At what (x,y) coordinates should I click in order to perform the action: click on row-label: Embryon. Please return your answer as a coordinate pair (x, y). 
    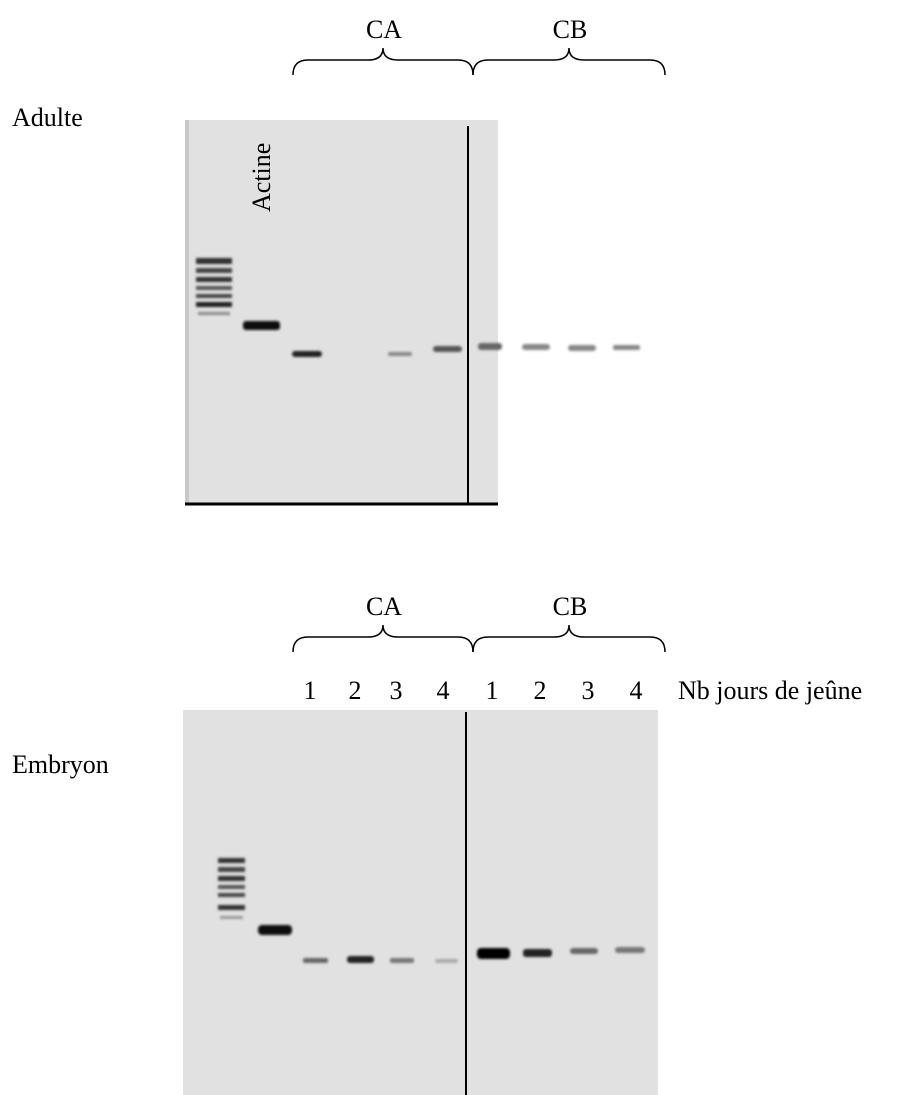
    Looking at the image, I should click on (60, 764).